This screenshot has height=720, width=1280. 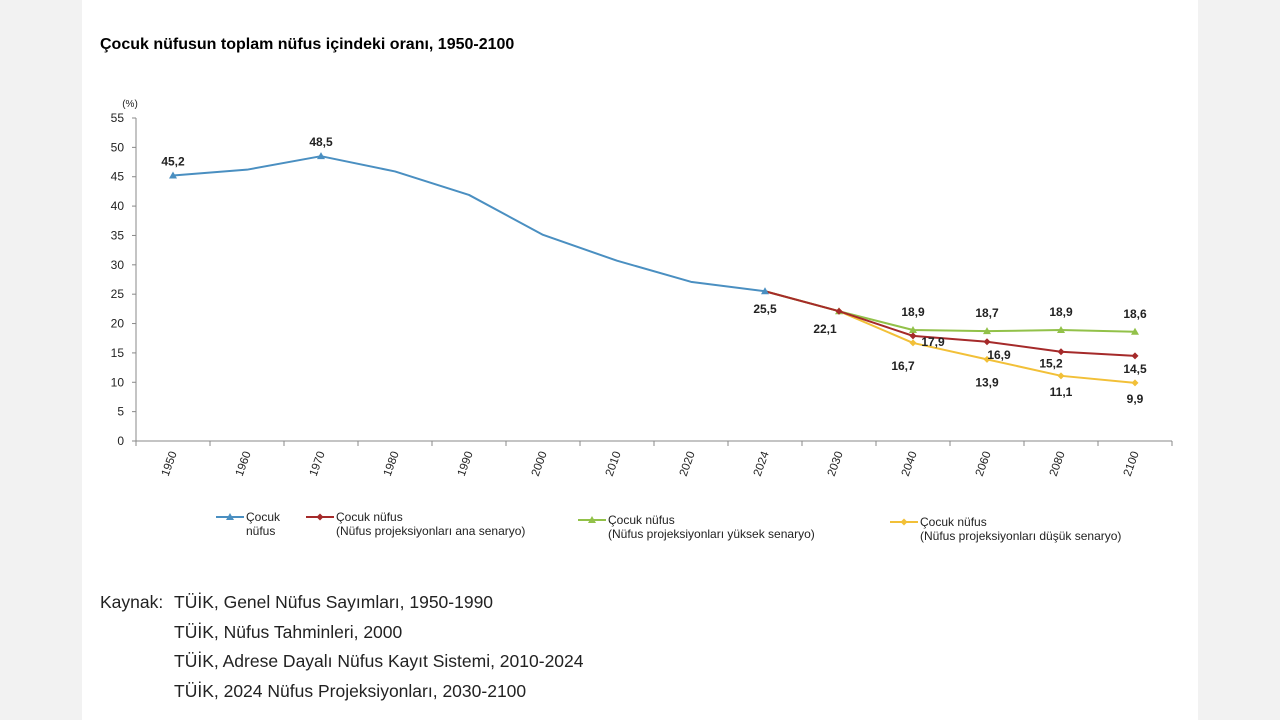 What do you see at coordinates (1135, 314) in the screenshot?
I see `data-label: 18,6` at bounding box center [1135, 314].